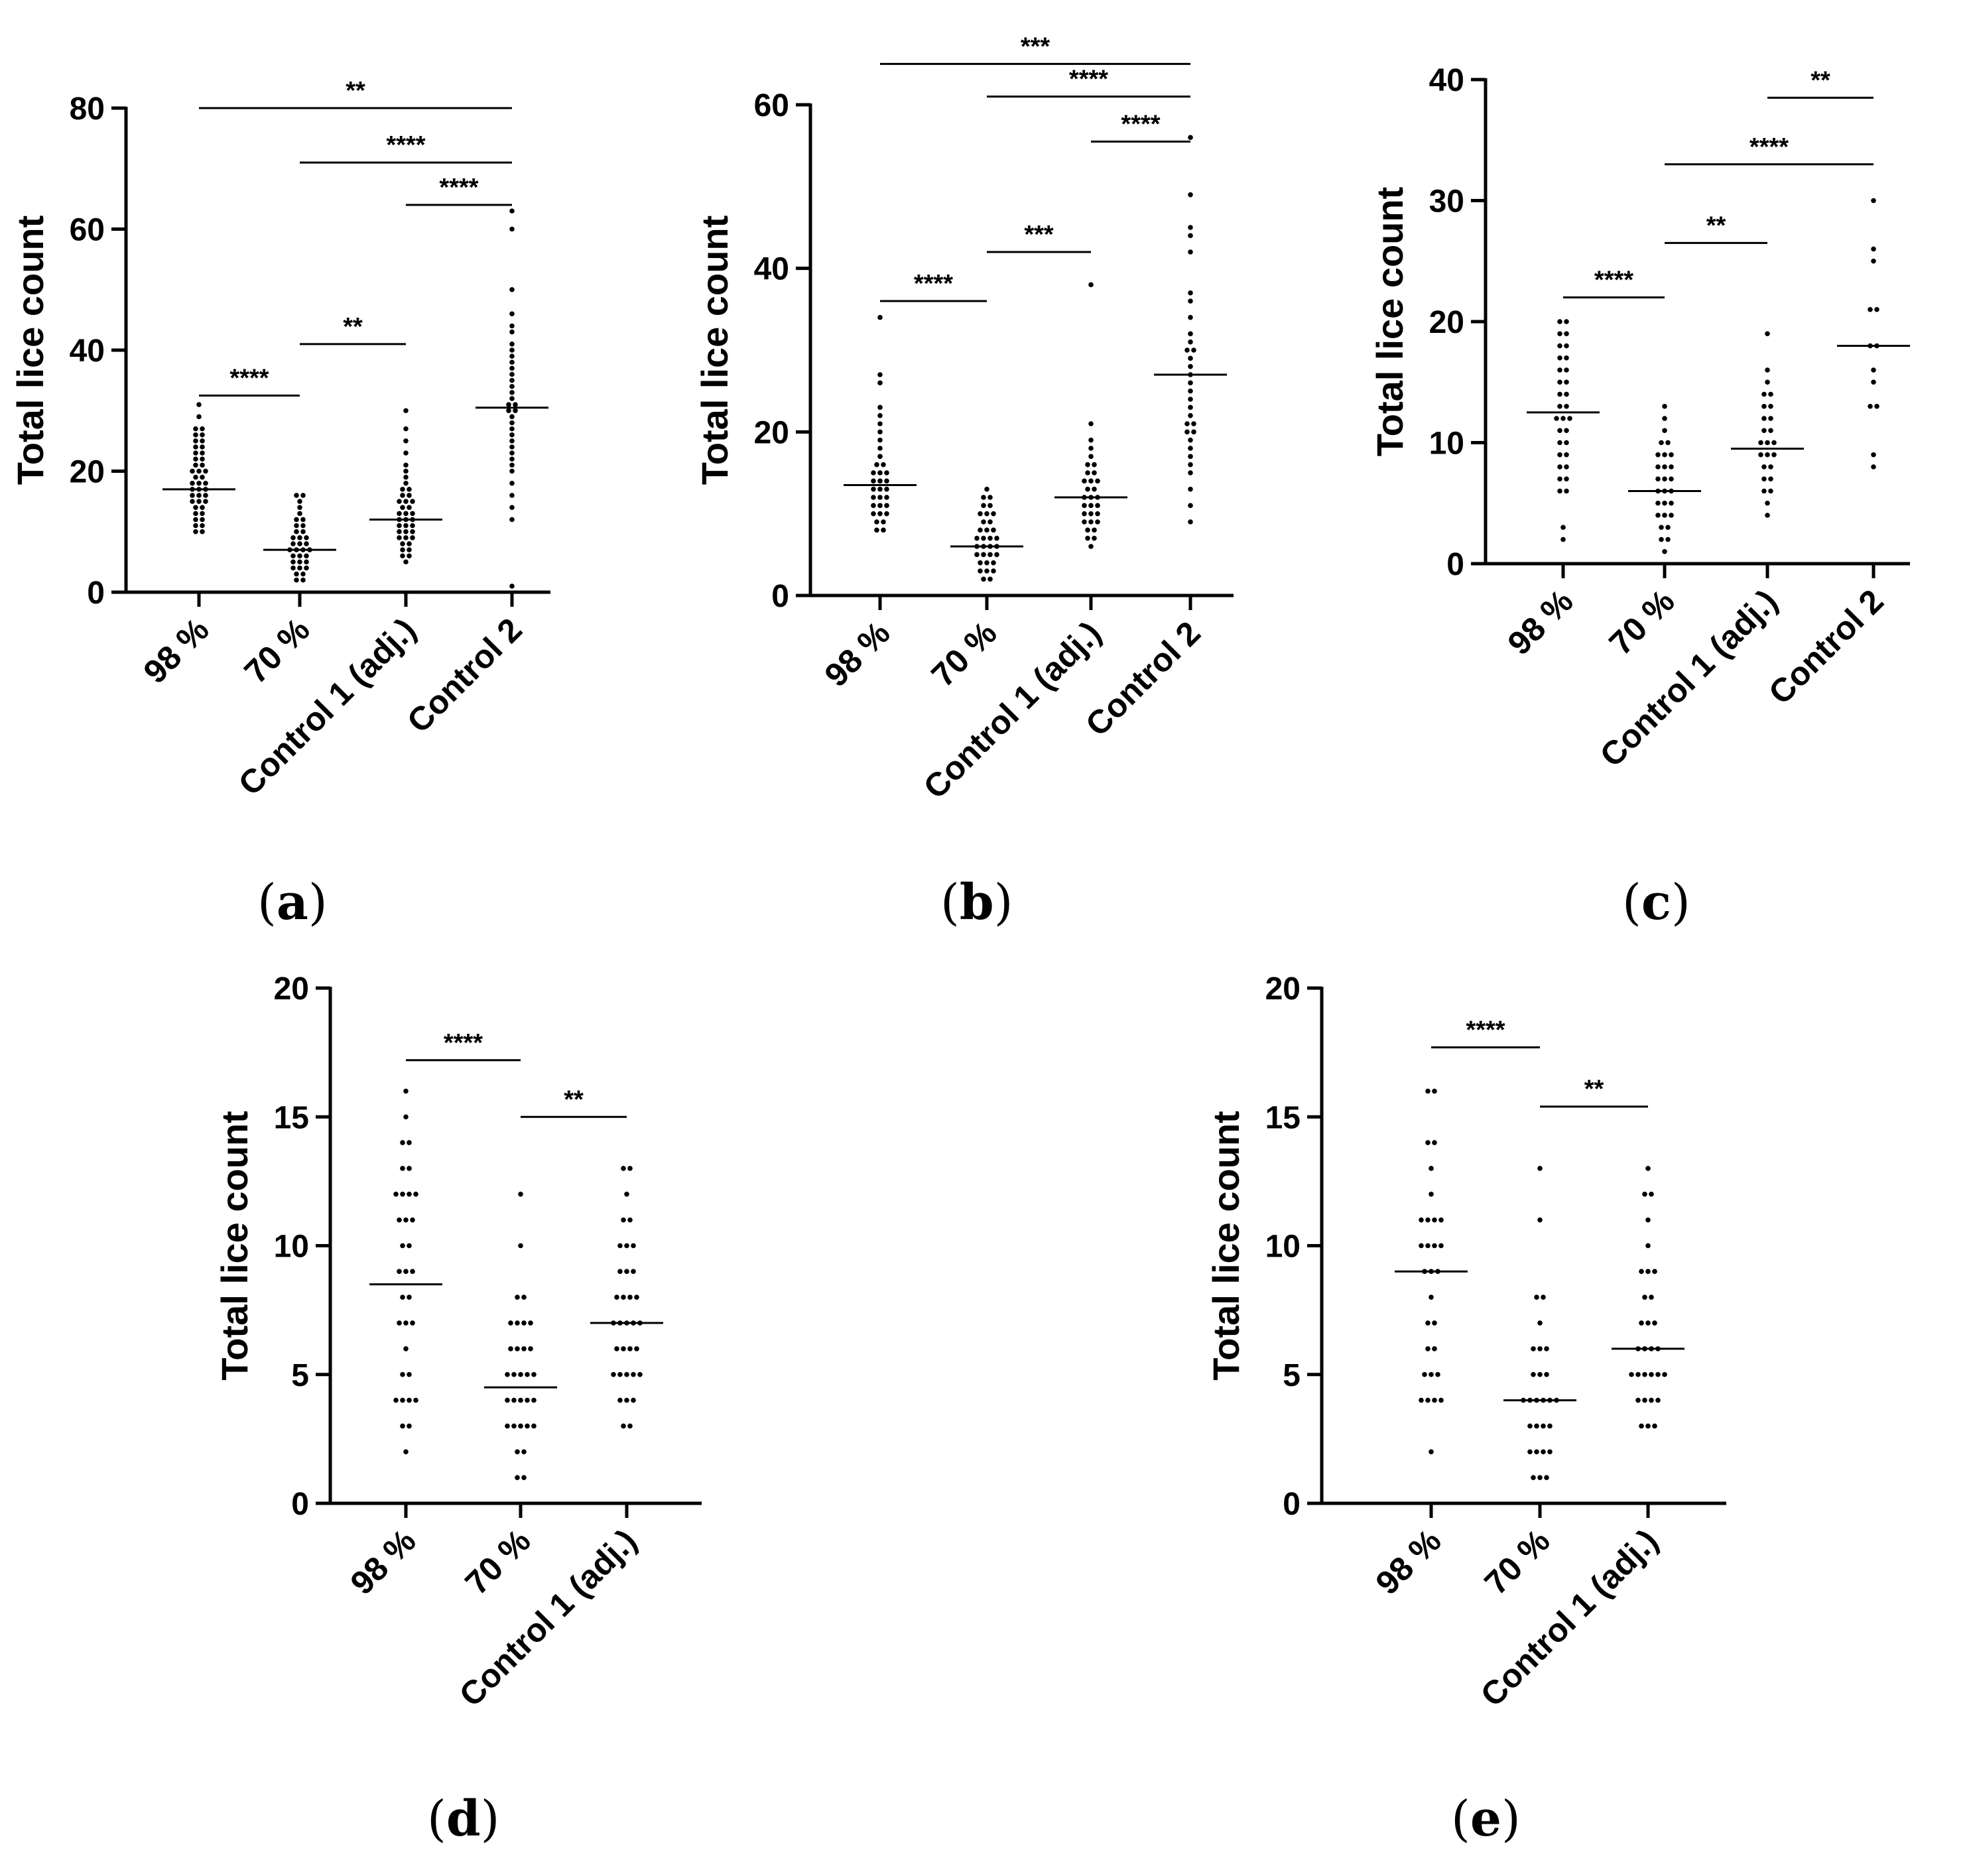 This screenshot has width=1971, height=1876. What do you see at coordinates (1390, 322) in the screenshot?
I see `y-axis-label: Total lice count` at bounding box center [1390, 322].